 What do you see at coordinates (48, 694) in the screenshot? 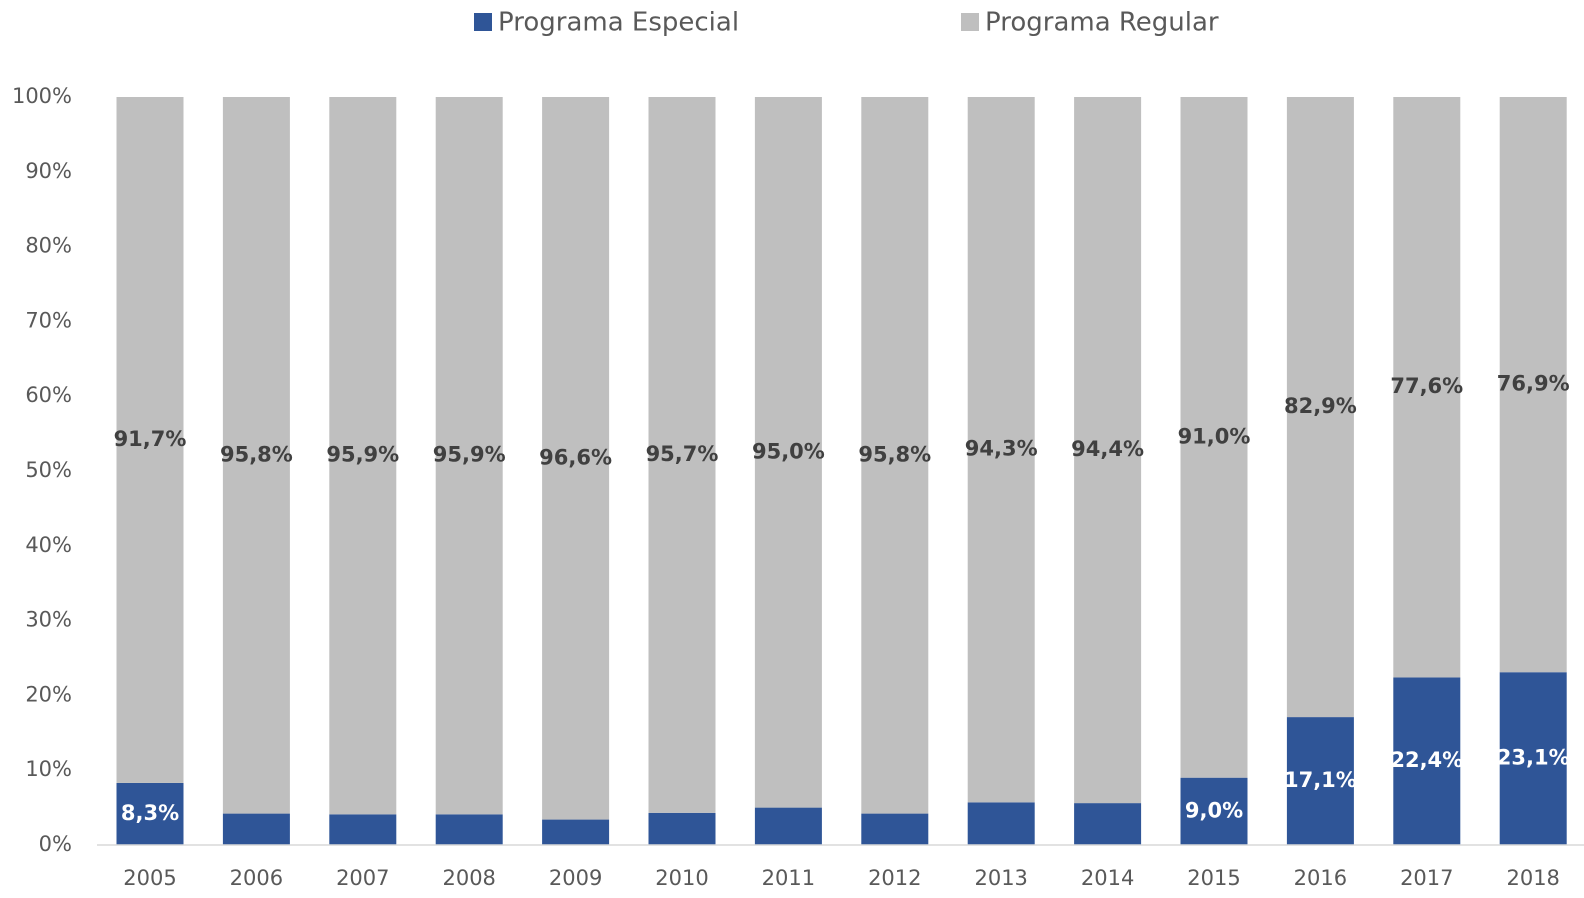
I see `y-tick-label: 20%` at bounding box center [48, 694].